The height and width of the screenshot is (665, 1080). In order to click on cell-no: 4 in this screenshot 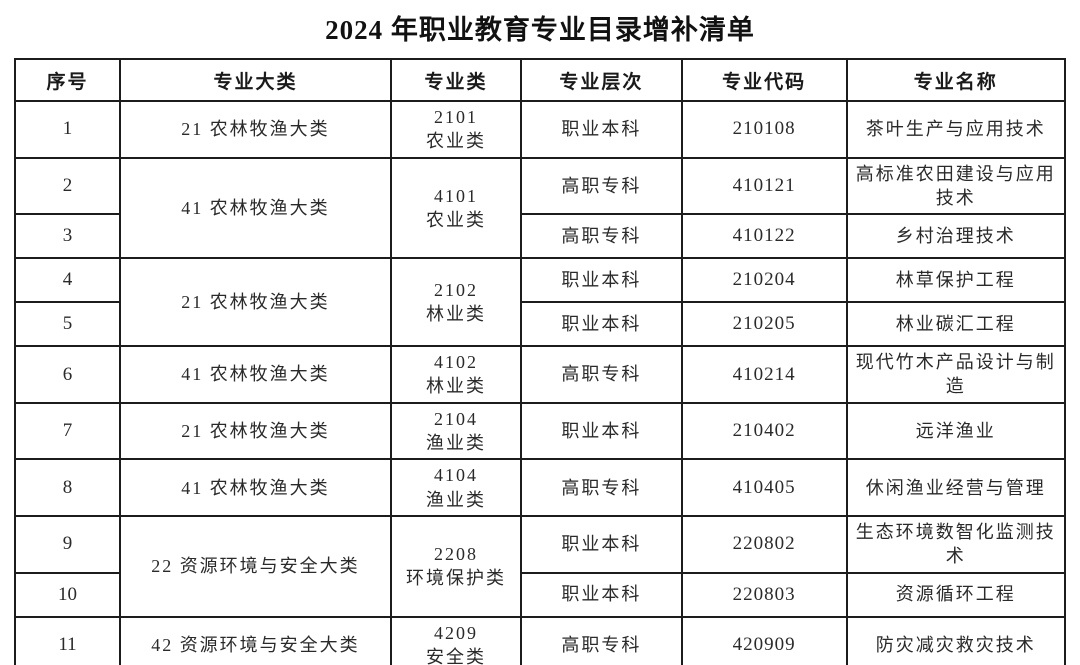, I will do `click(67, 280)`.